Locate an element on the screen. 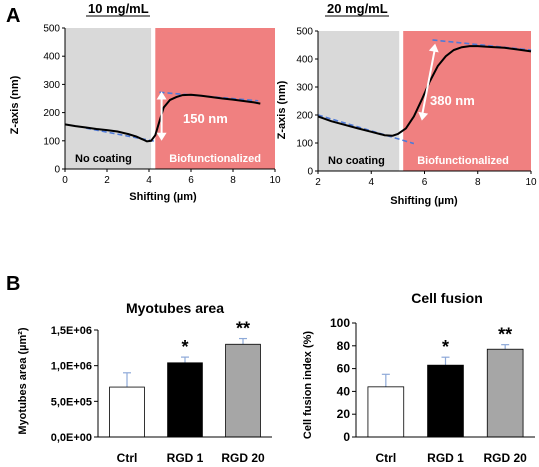 The width and height of the screenshot is (539, 467). chart-title: 20 mg/mL is located at coordinates (357, 8).